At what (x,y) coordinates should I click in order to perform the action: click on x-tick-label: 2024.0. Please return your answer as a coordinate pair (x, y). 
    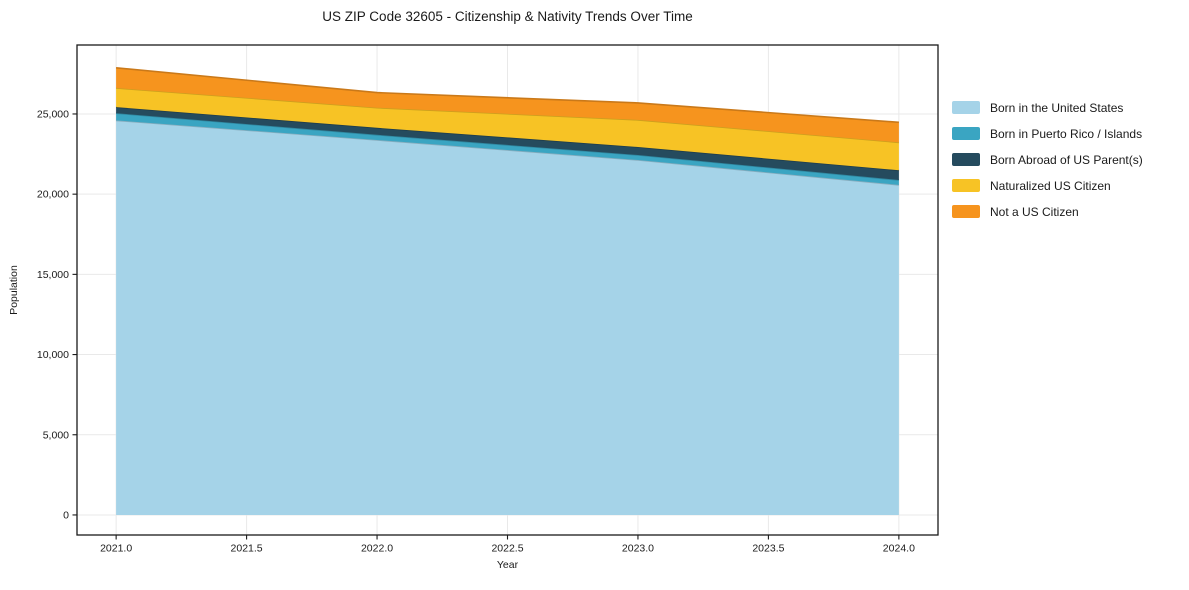
    Looking at the image, I should click on (899, 549).